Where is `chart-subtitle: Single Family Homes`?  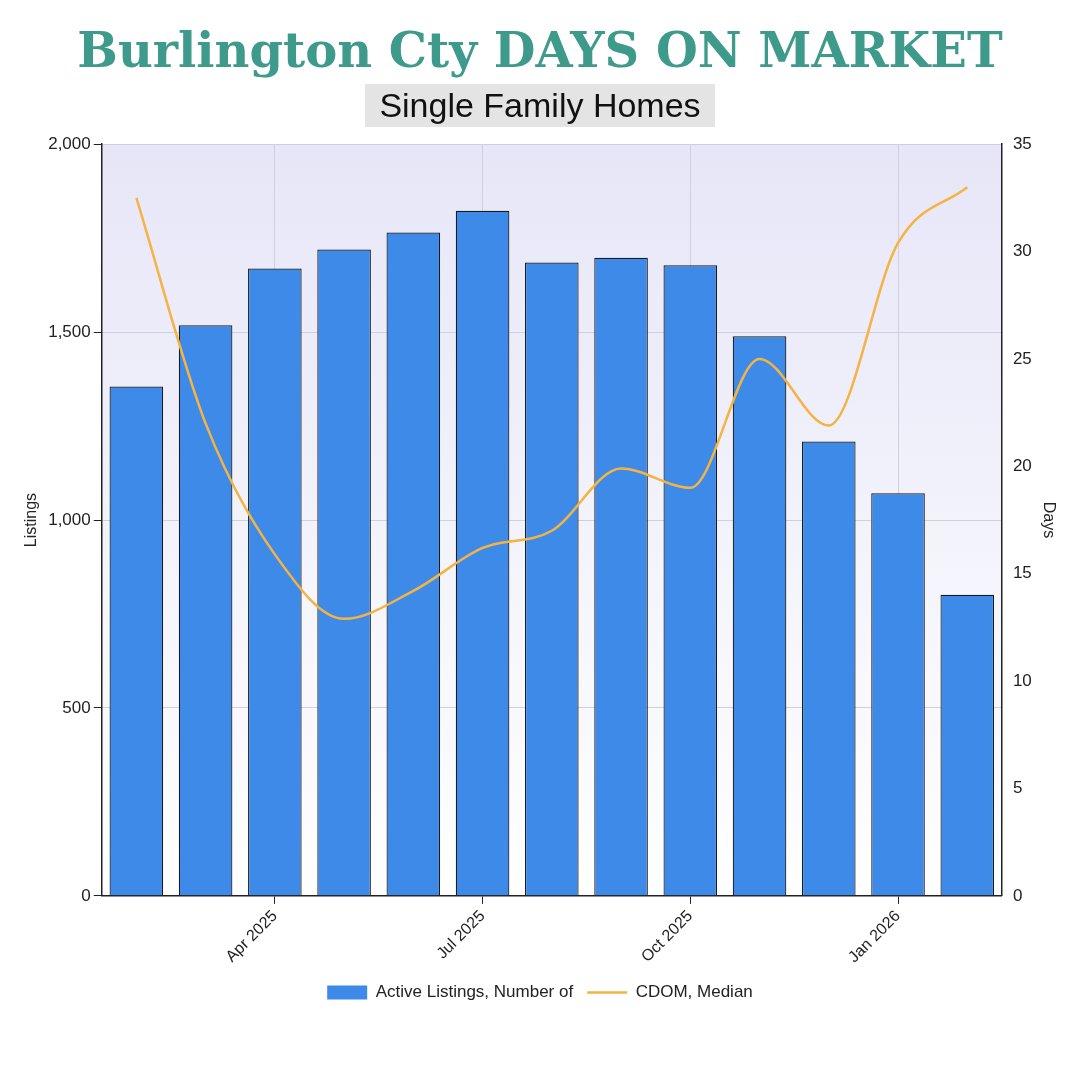
chart-subtitle: Single Family Homes is located at coordinates (540, 105).